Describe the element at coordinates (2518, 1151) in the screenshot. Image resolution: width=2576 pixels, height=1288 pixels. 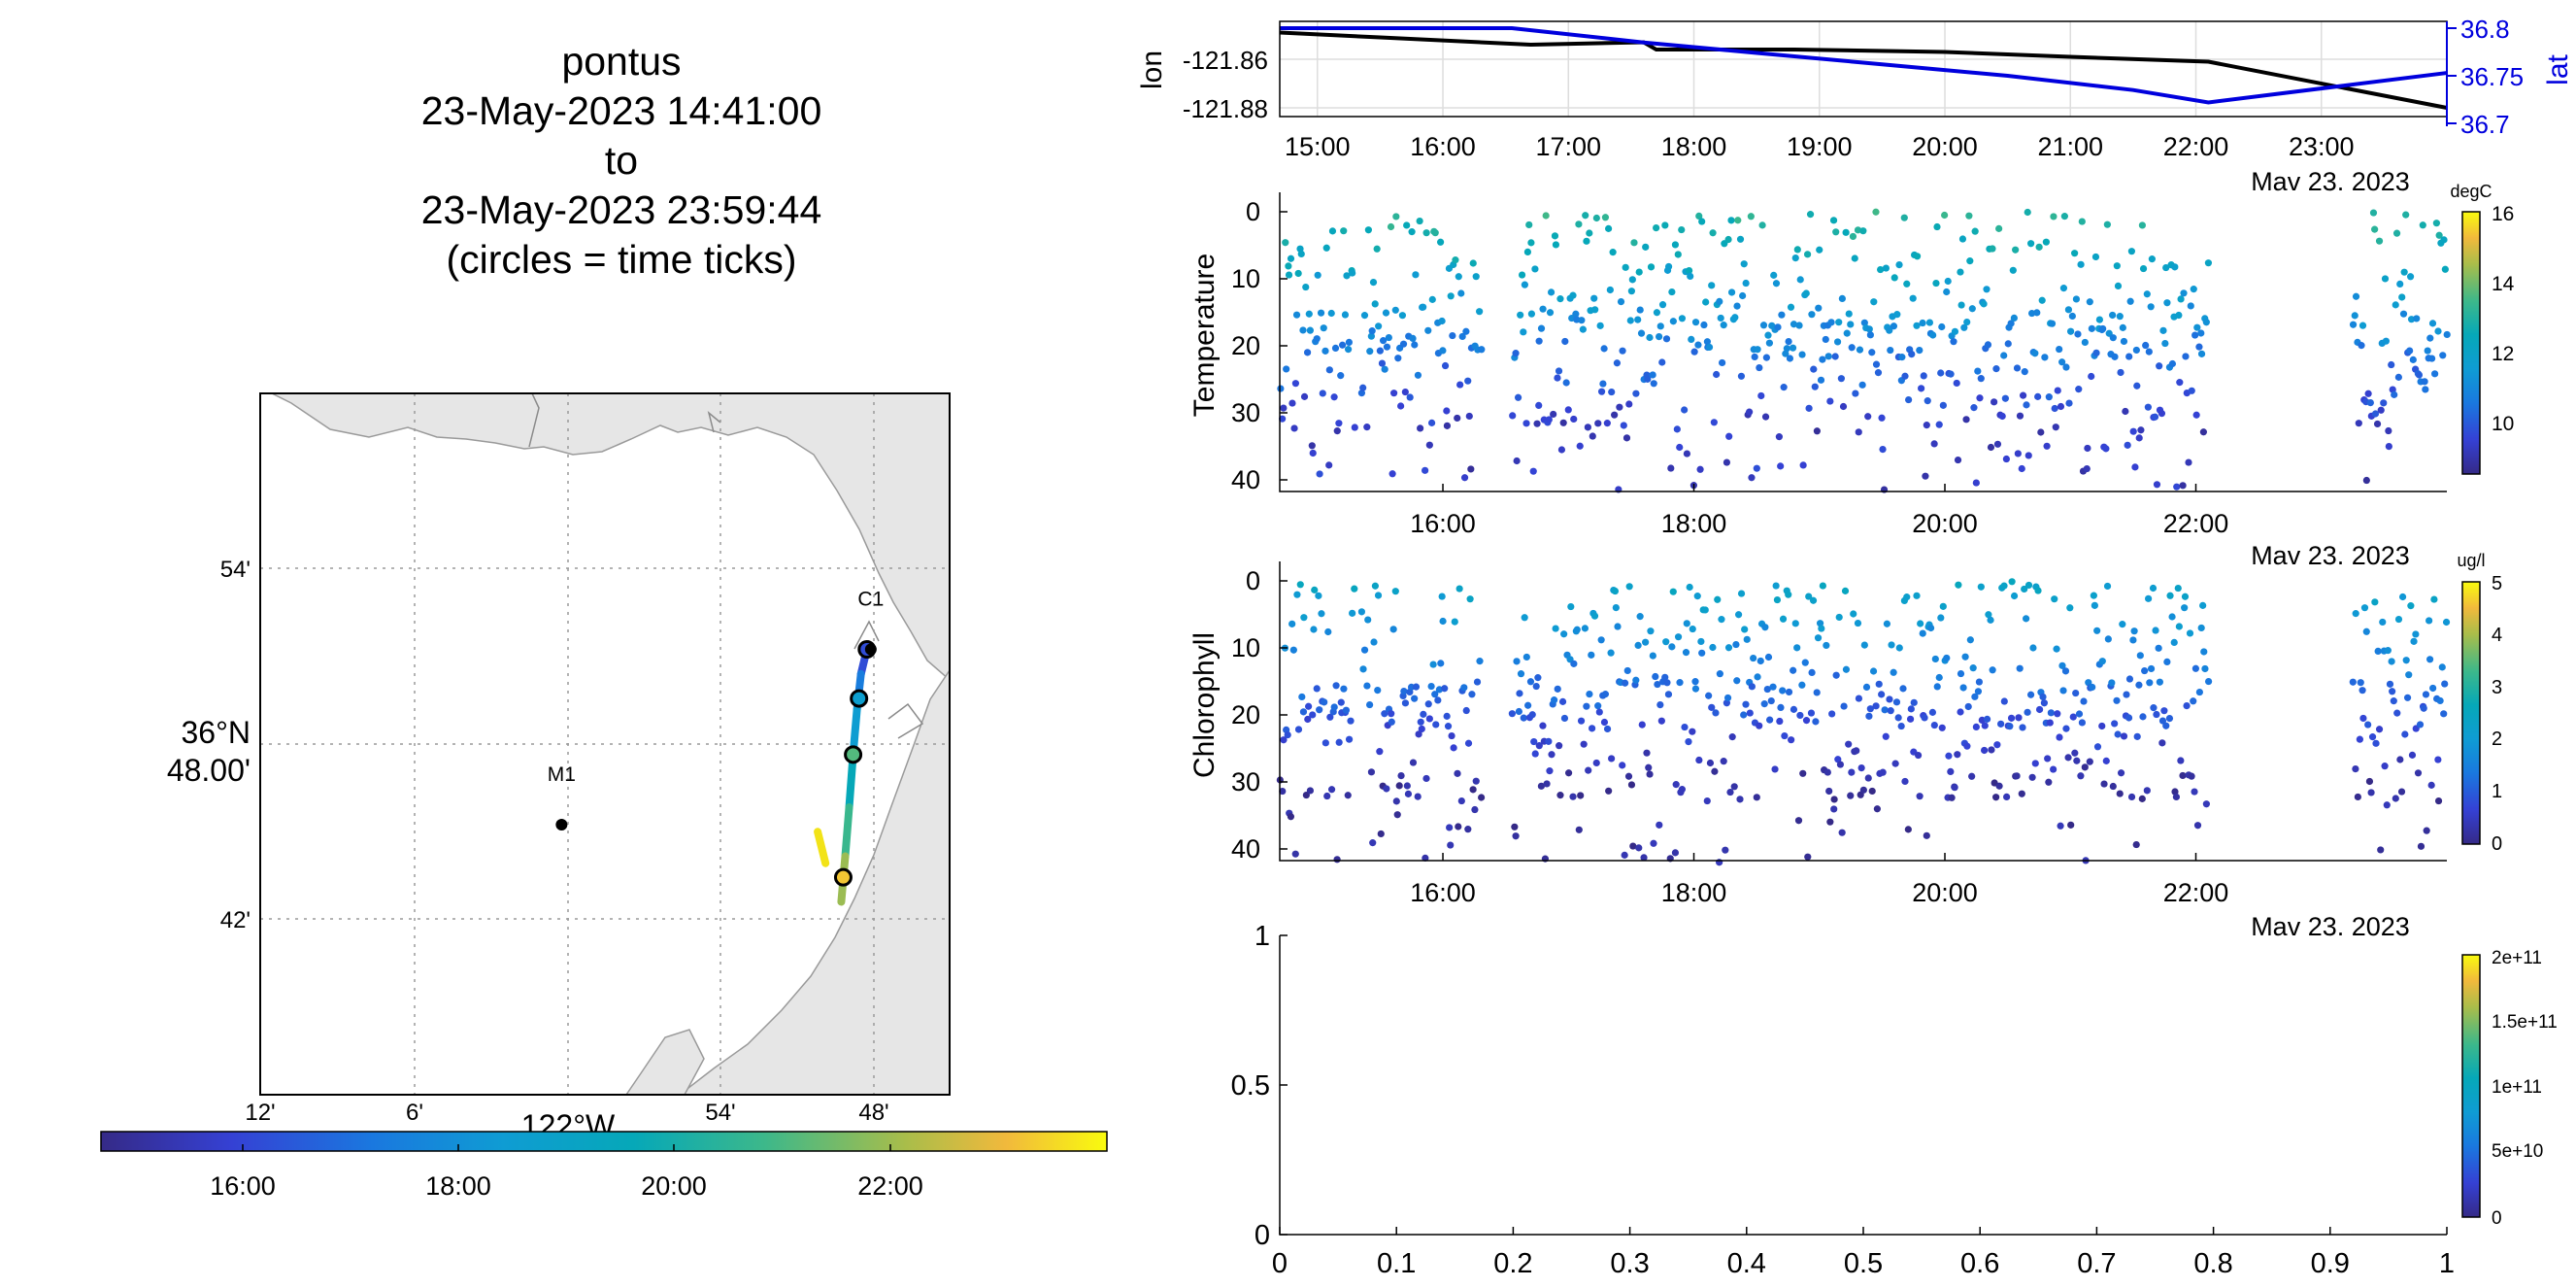
I see `empty-cbtick-3: 5e+10` at that location.